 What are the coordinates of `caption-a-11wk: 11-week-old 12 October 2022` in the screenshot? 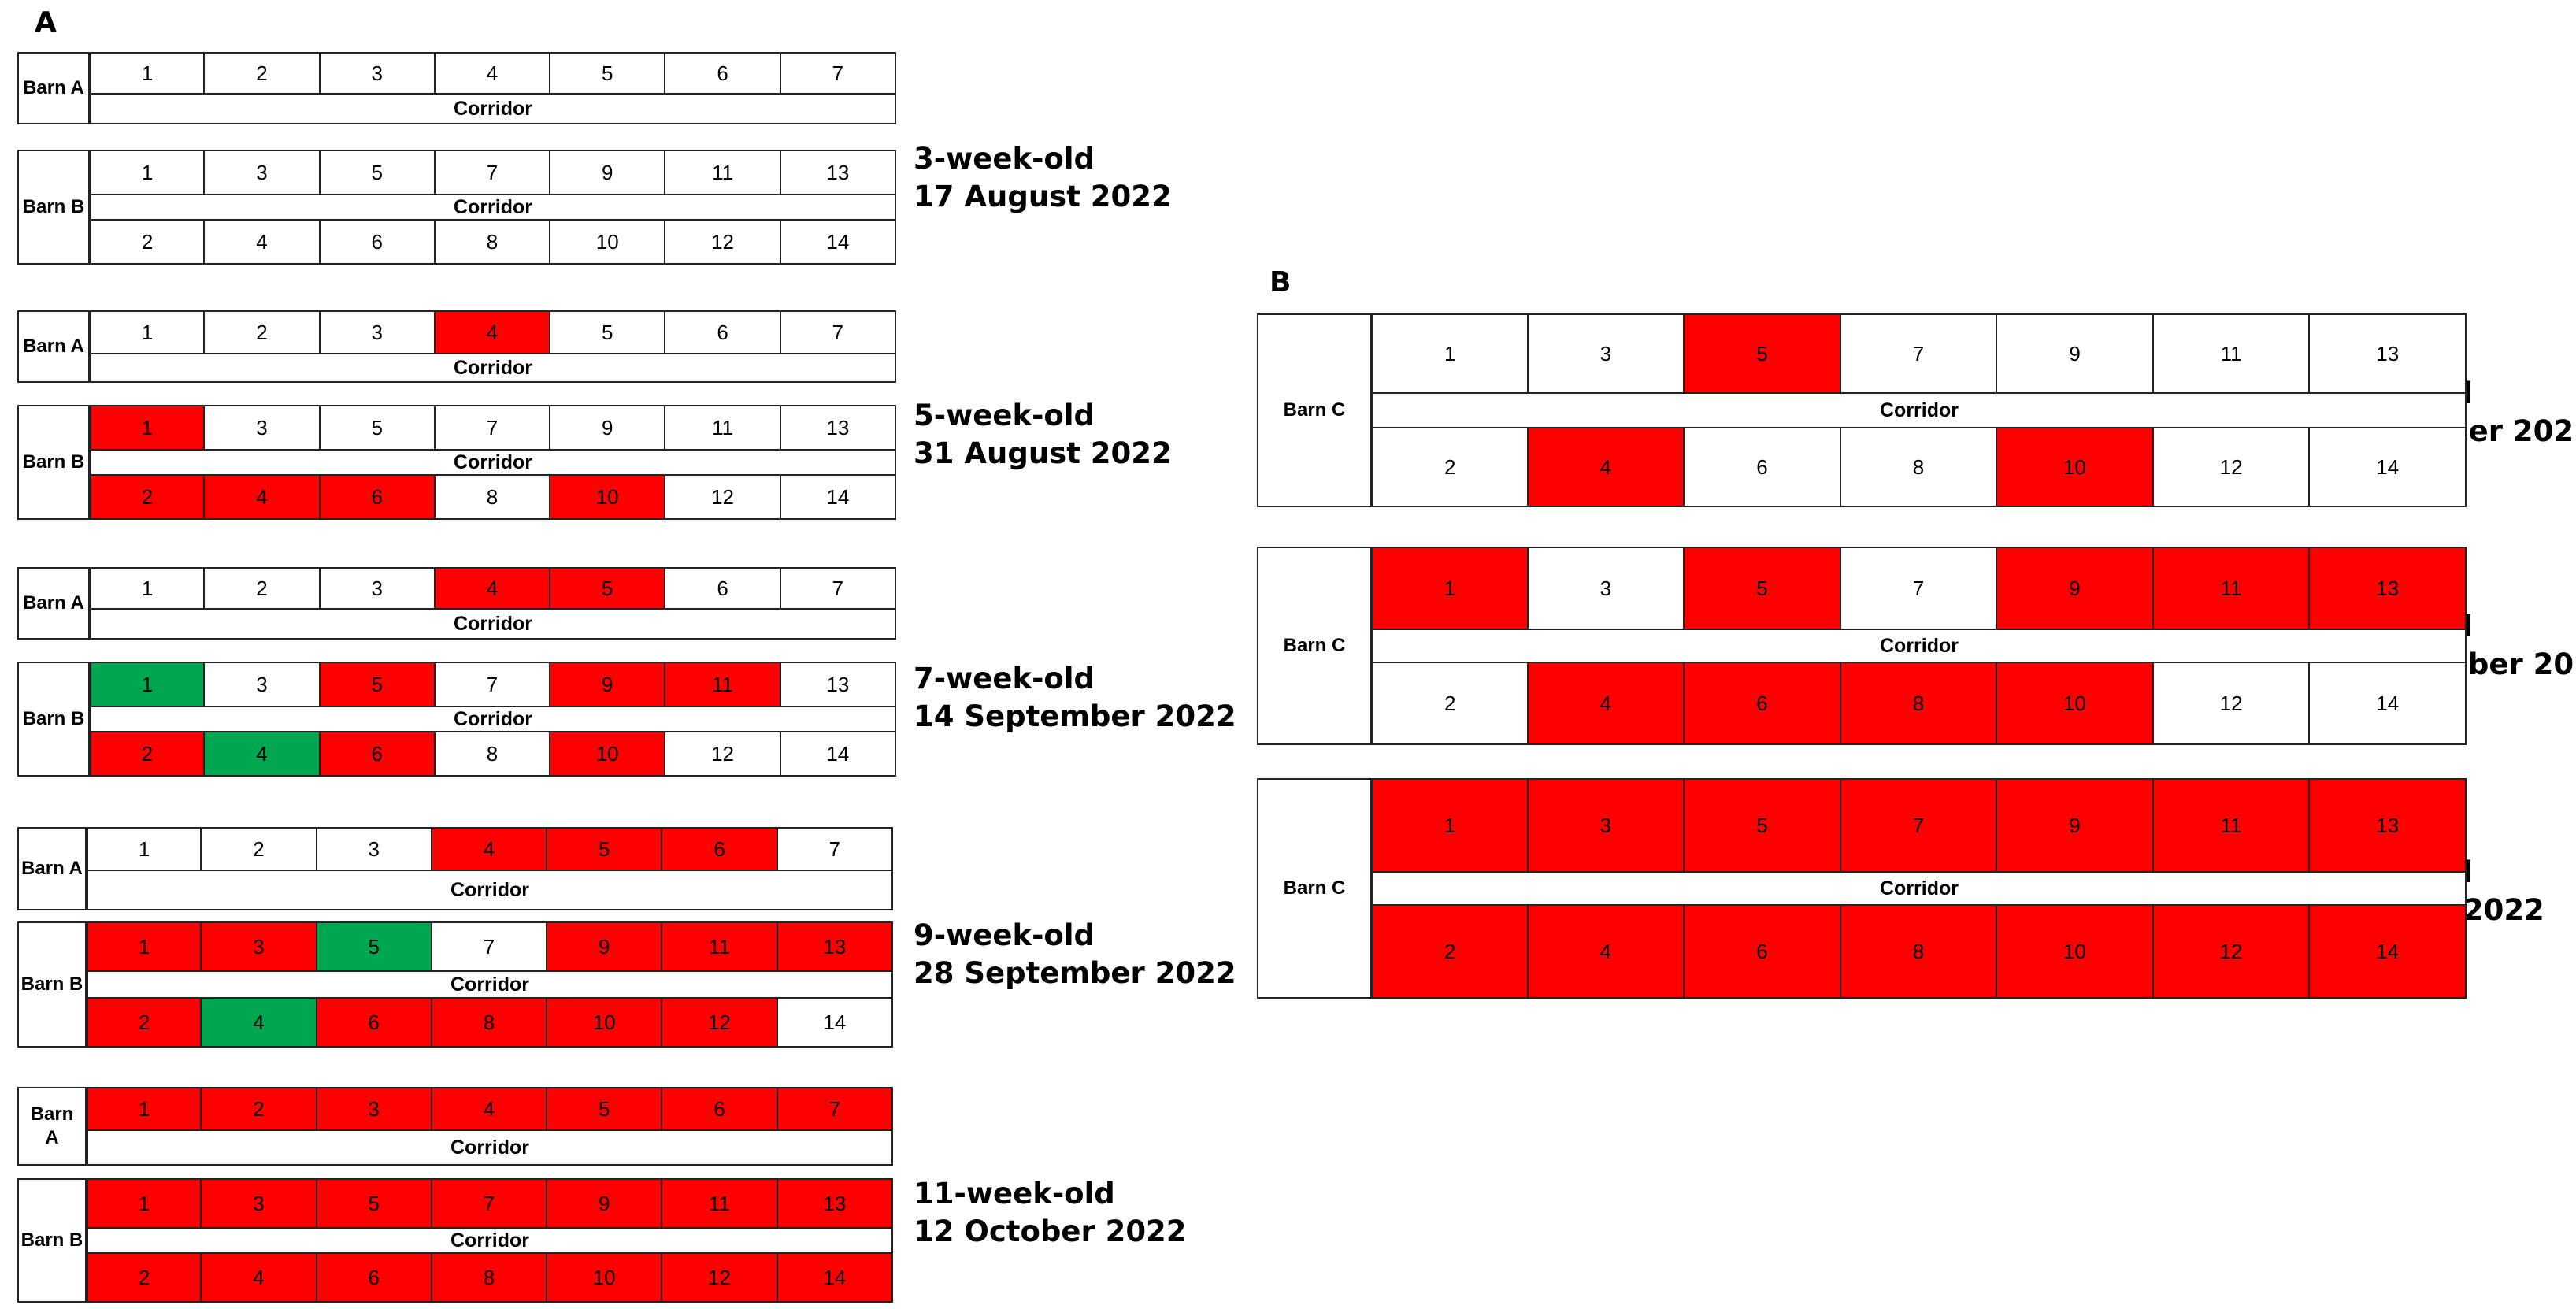 It's located at (1050, 1213).